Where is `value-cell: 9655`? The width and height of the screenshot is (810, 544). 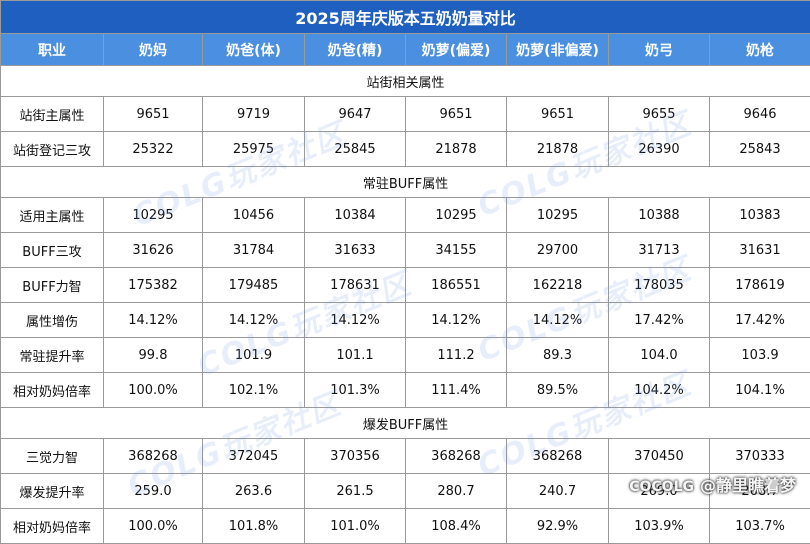 value-cell: 9655 is located at coordinates (659, 114).